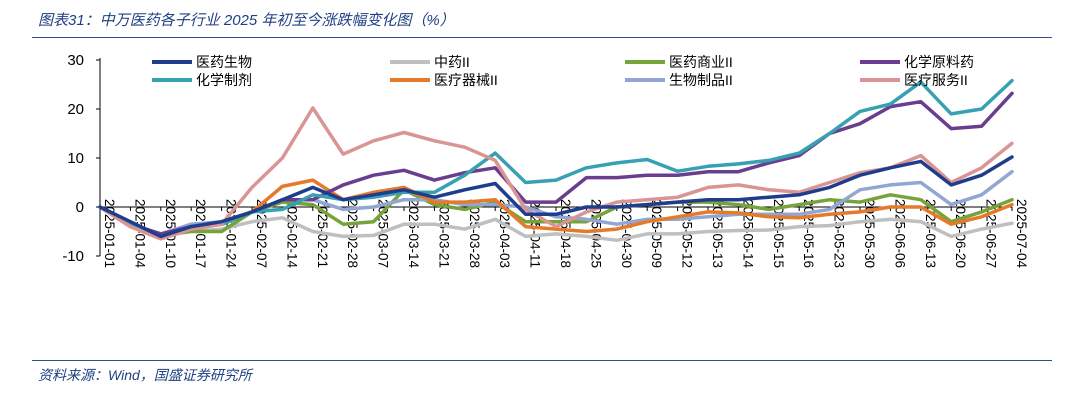 Image resolution: width=1080 pixels, height=411 pixels. What do you see at coordinates (899, 233) in the screenshot?
I see `x-tick-label: 2025-06-06` at bounding box center [899, 233].